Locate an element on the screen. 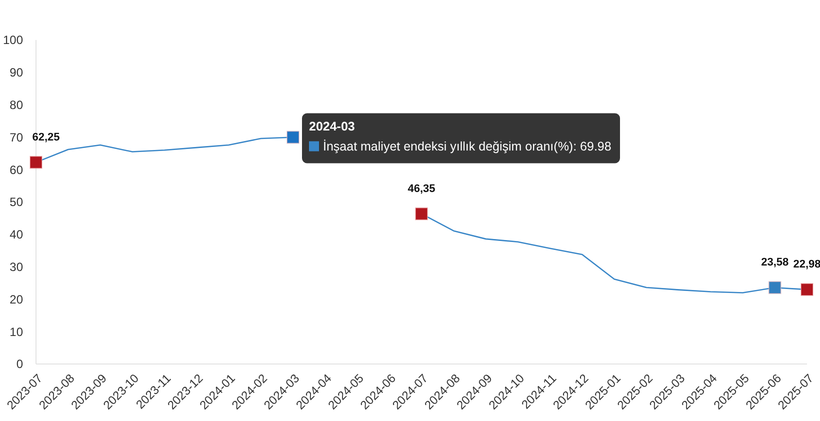 The height and width of the screenshot is (421, 820). annotation: 2024-03 is located at coordinates (332, 126).